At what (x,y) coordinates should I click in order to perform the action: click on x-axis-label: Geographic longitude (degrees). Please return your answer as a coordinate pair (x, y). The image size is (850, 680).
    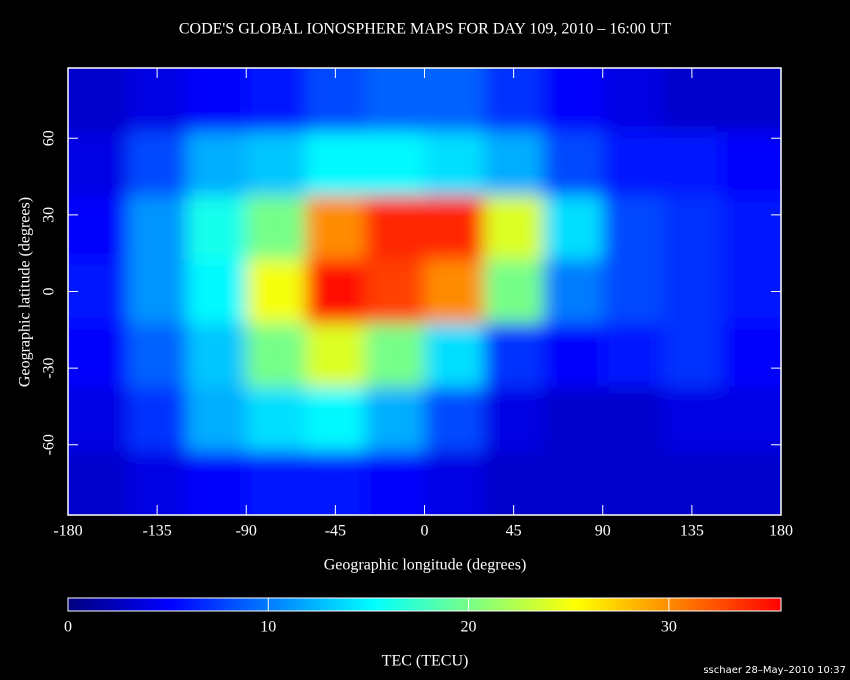
    Looking at the image, I should click on (425, 565).